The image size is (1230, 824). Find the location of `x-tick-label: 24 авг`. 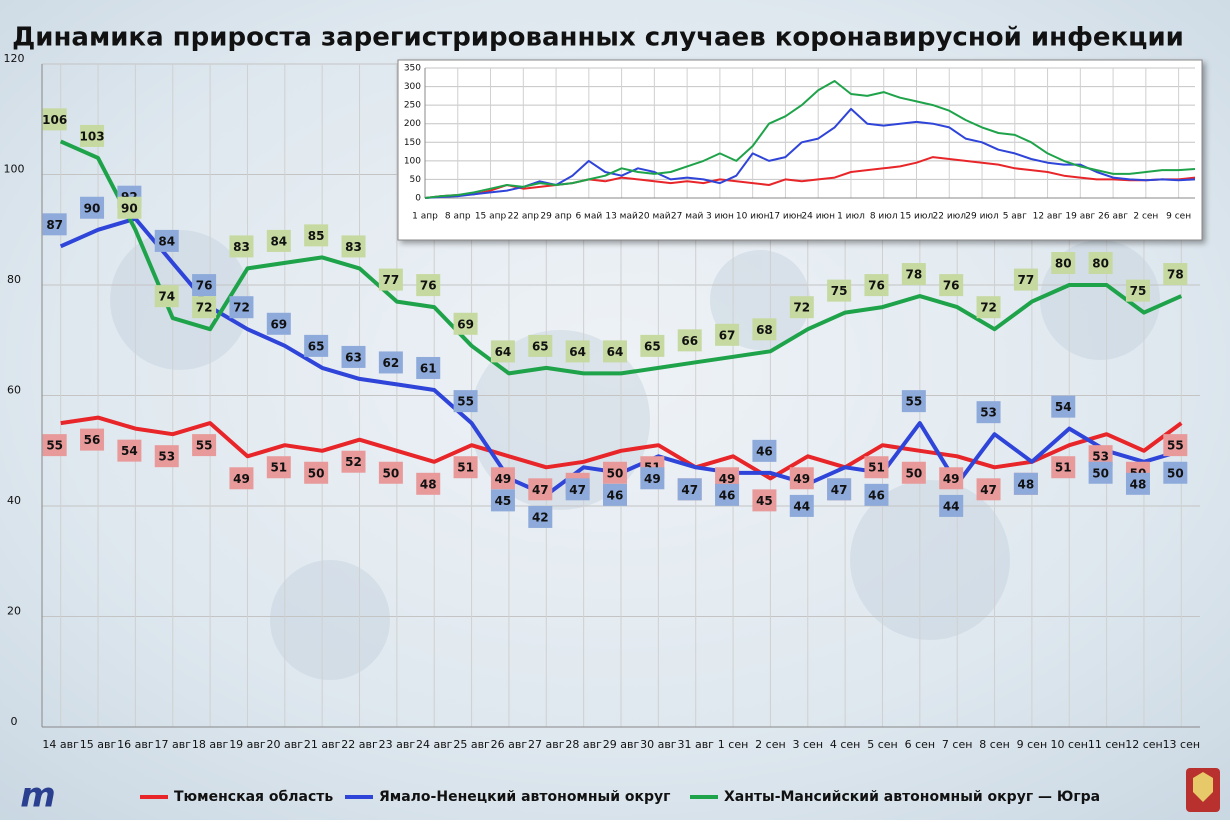

x-tick-label: 24 авг is located at coordinates (434, 744).